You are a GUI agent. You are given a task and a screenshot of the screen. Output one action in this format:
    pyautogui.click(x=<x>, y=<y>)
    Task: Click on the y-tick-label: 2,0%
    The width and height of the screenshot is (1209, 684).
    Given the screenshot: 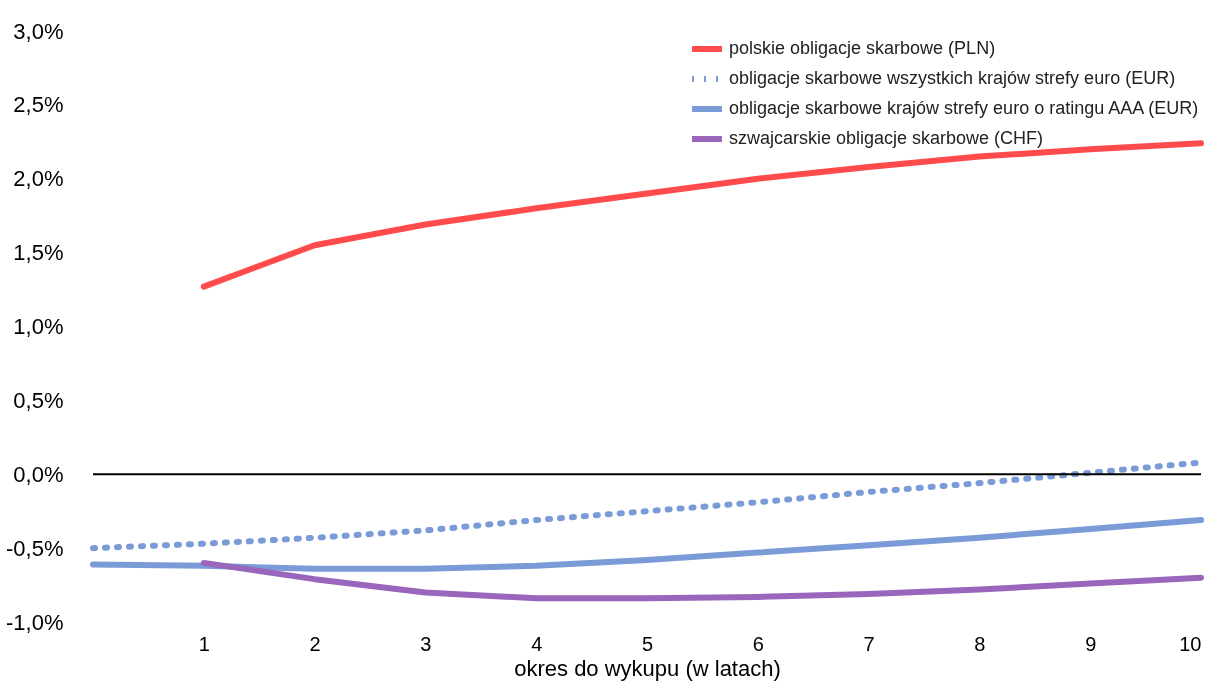 What is the action you would take?
    pyautogui.click(x=38, y=179)
    